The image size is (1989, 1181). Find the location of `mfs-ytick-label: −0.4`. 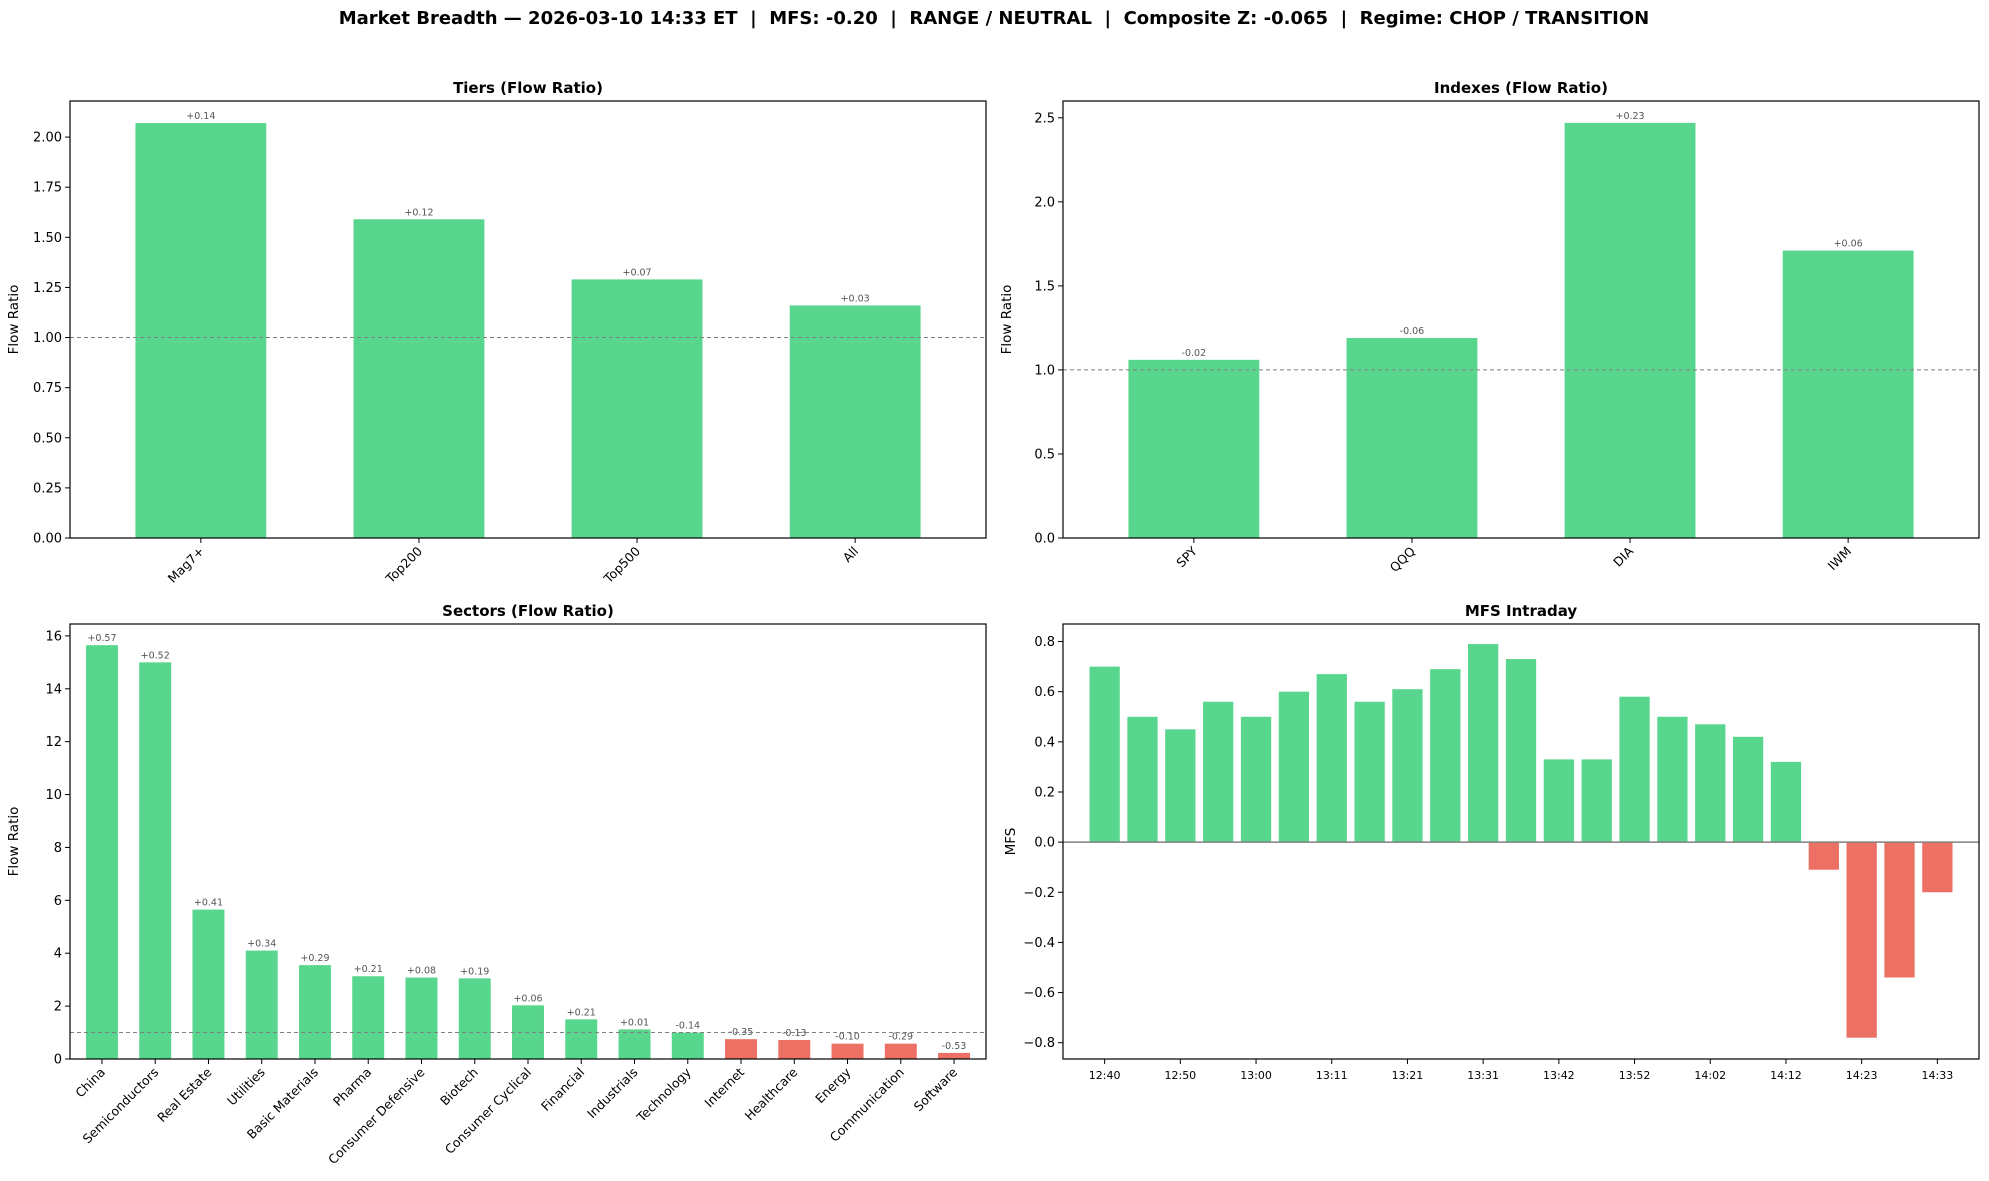

mfs-ytick-label: −0.4 is located at coordinates (1039, 943).